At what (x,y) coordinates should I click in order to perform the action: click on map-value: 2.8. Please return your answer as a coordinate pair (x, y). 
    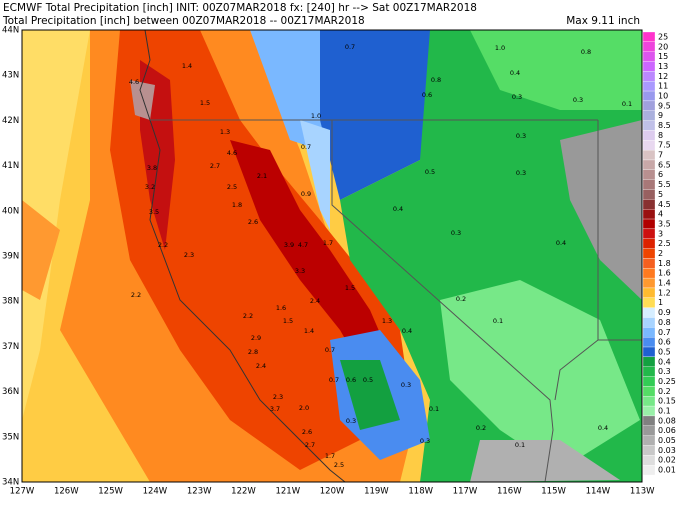
    Looking at the image, I should click on (253, 352).